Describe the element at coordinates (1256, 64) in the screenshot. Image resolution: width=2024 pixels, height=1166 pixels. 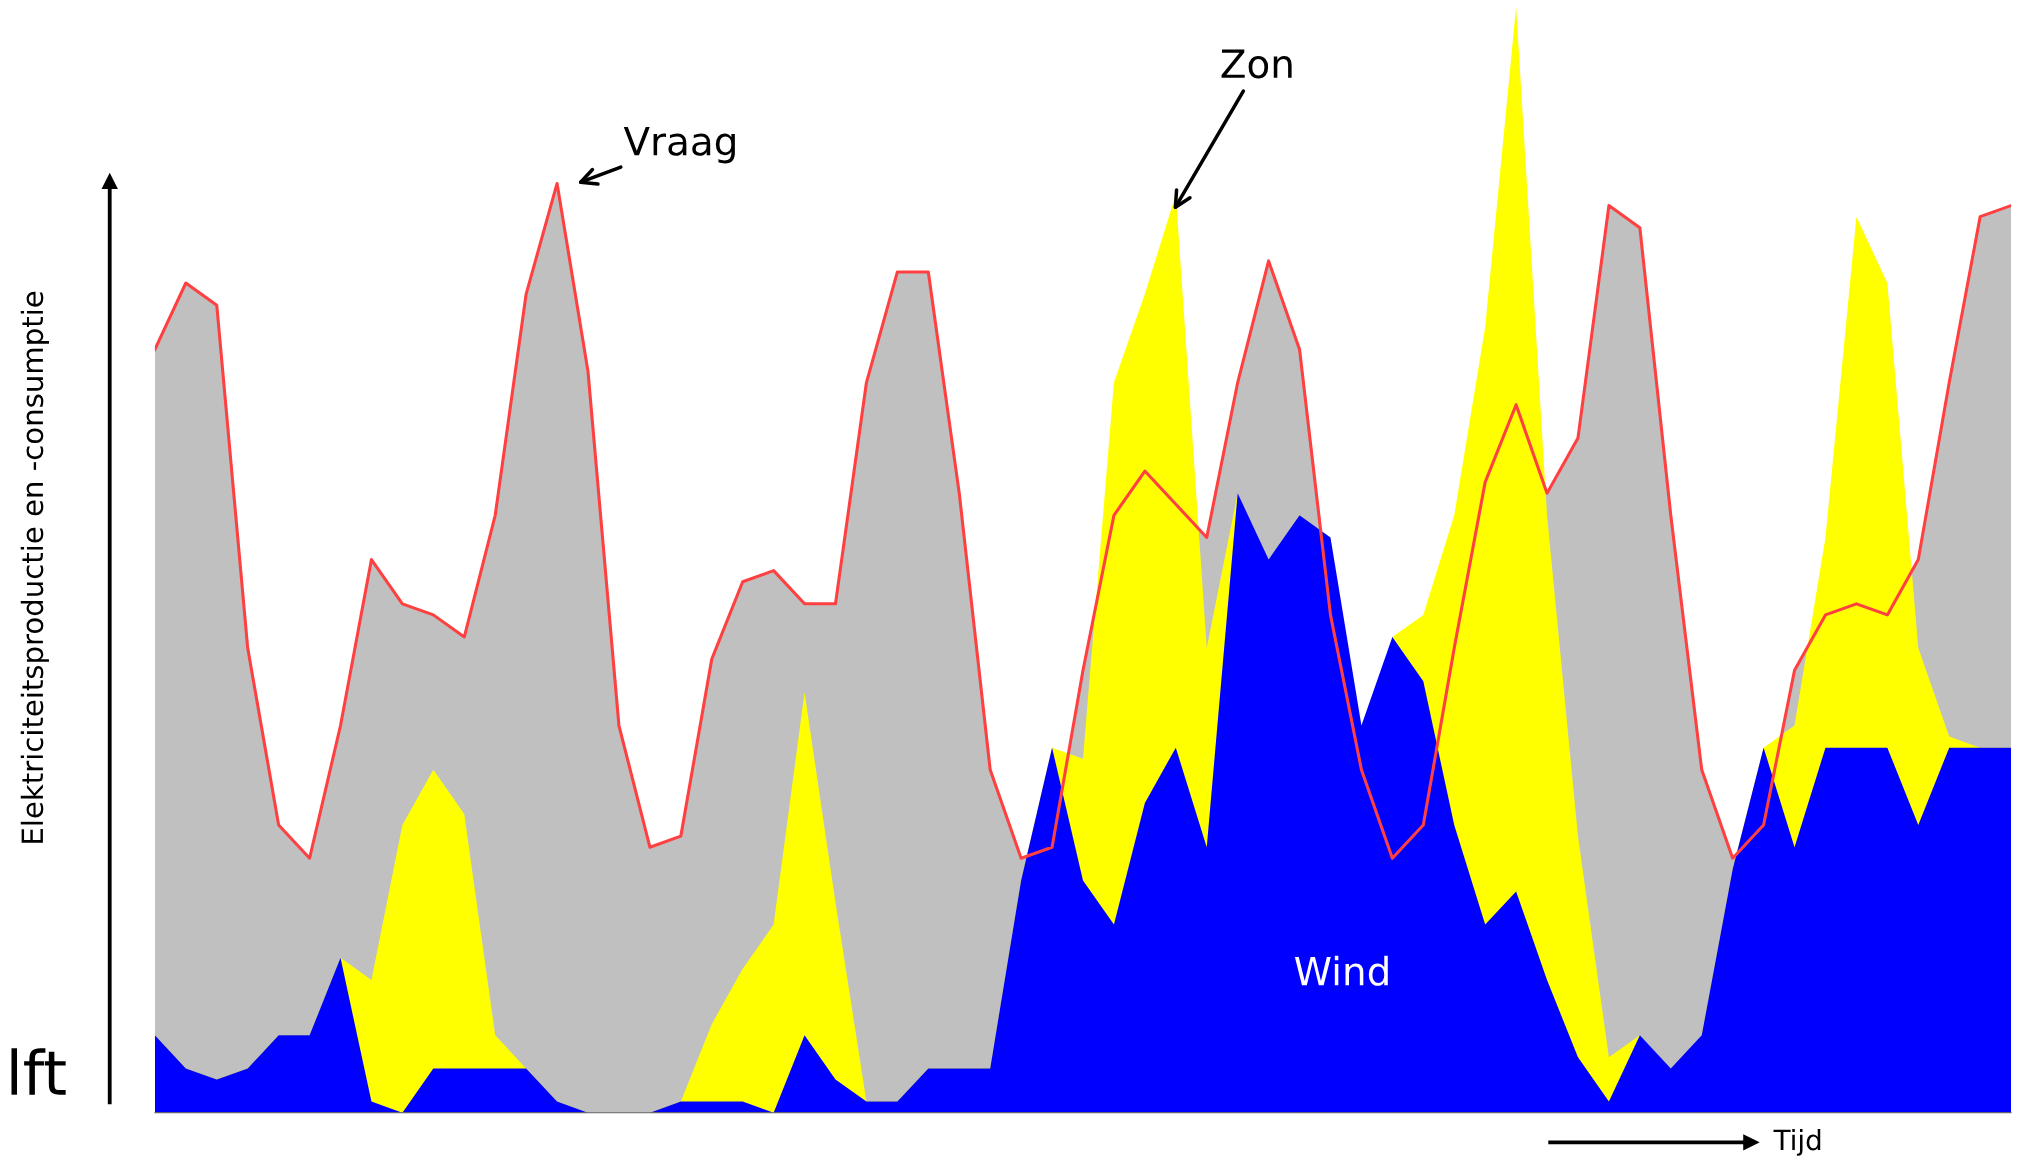
I see `annotation: Zon` at that location.